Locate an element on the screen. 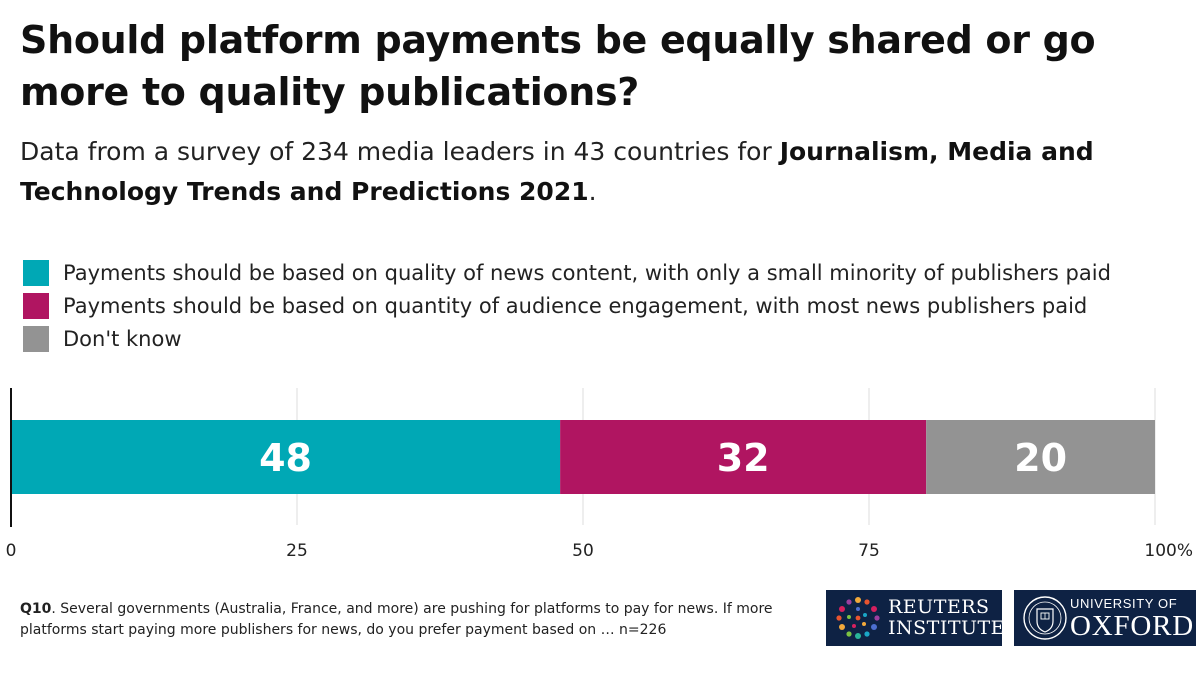 This screenshot has width=1200, height=675. university-of-oxford-logo: UNIVERSITY OF OXFORD is located at coordinates (1105, 618).